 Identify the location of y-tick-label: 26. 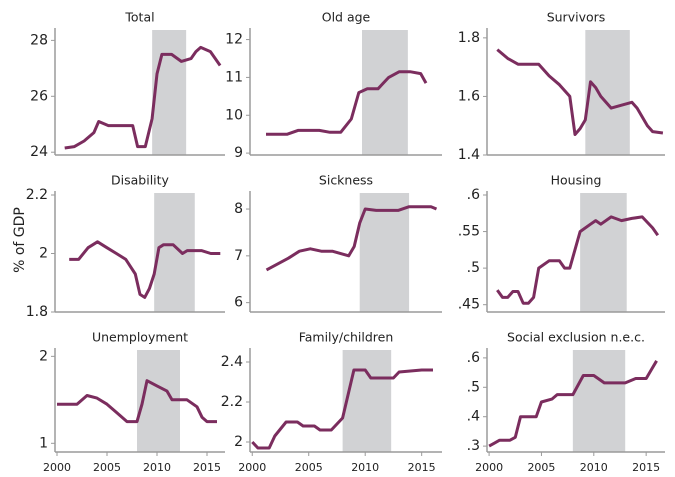
(39, 96).